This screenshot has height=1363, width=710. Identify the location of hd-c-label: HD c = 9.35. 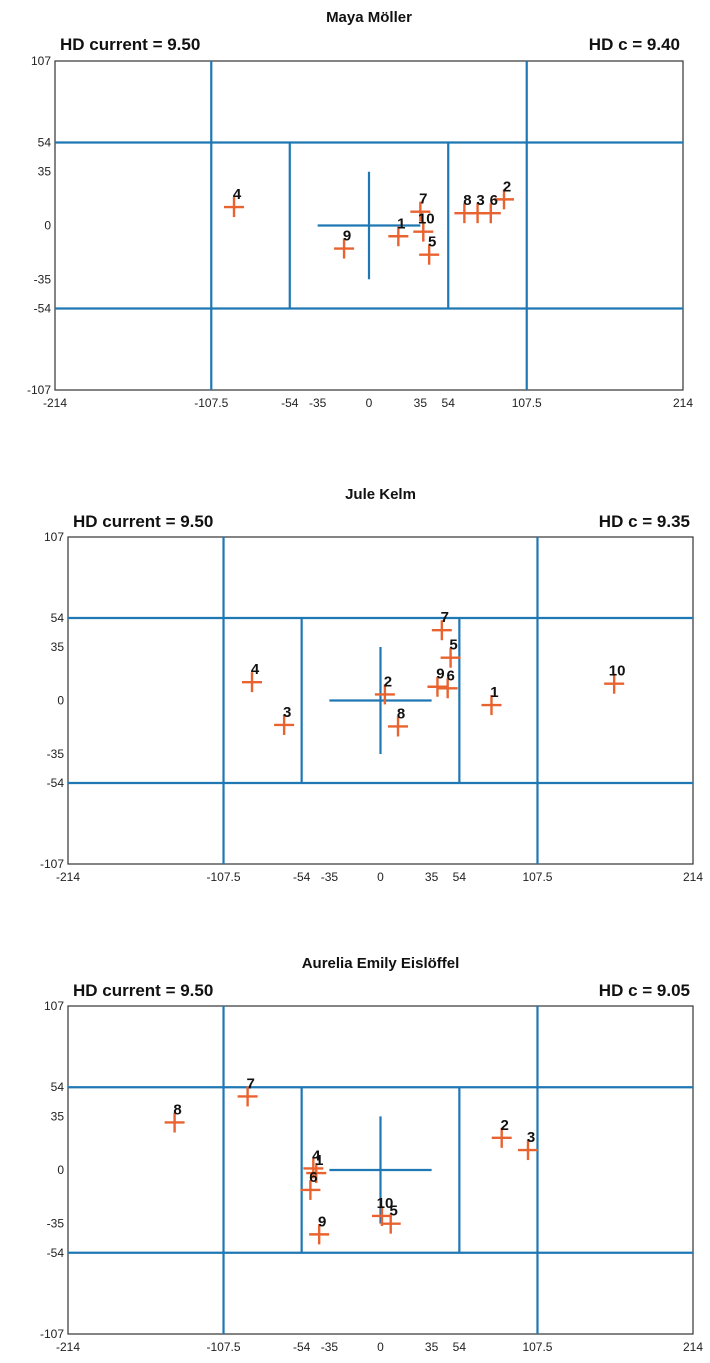
(644, 521).